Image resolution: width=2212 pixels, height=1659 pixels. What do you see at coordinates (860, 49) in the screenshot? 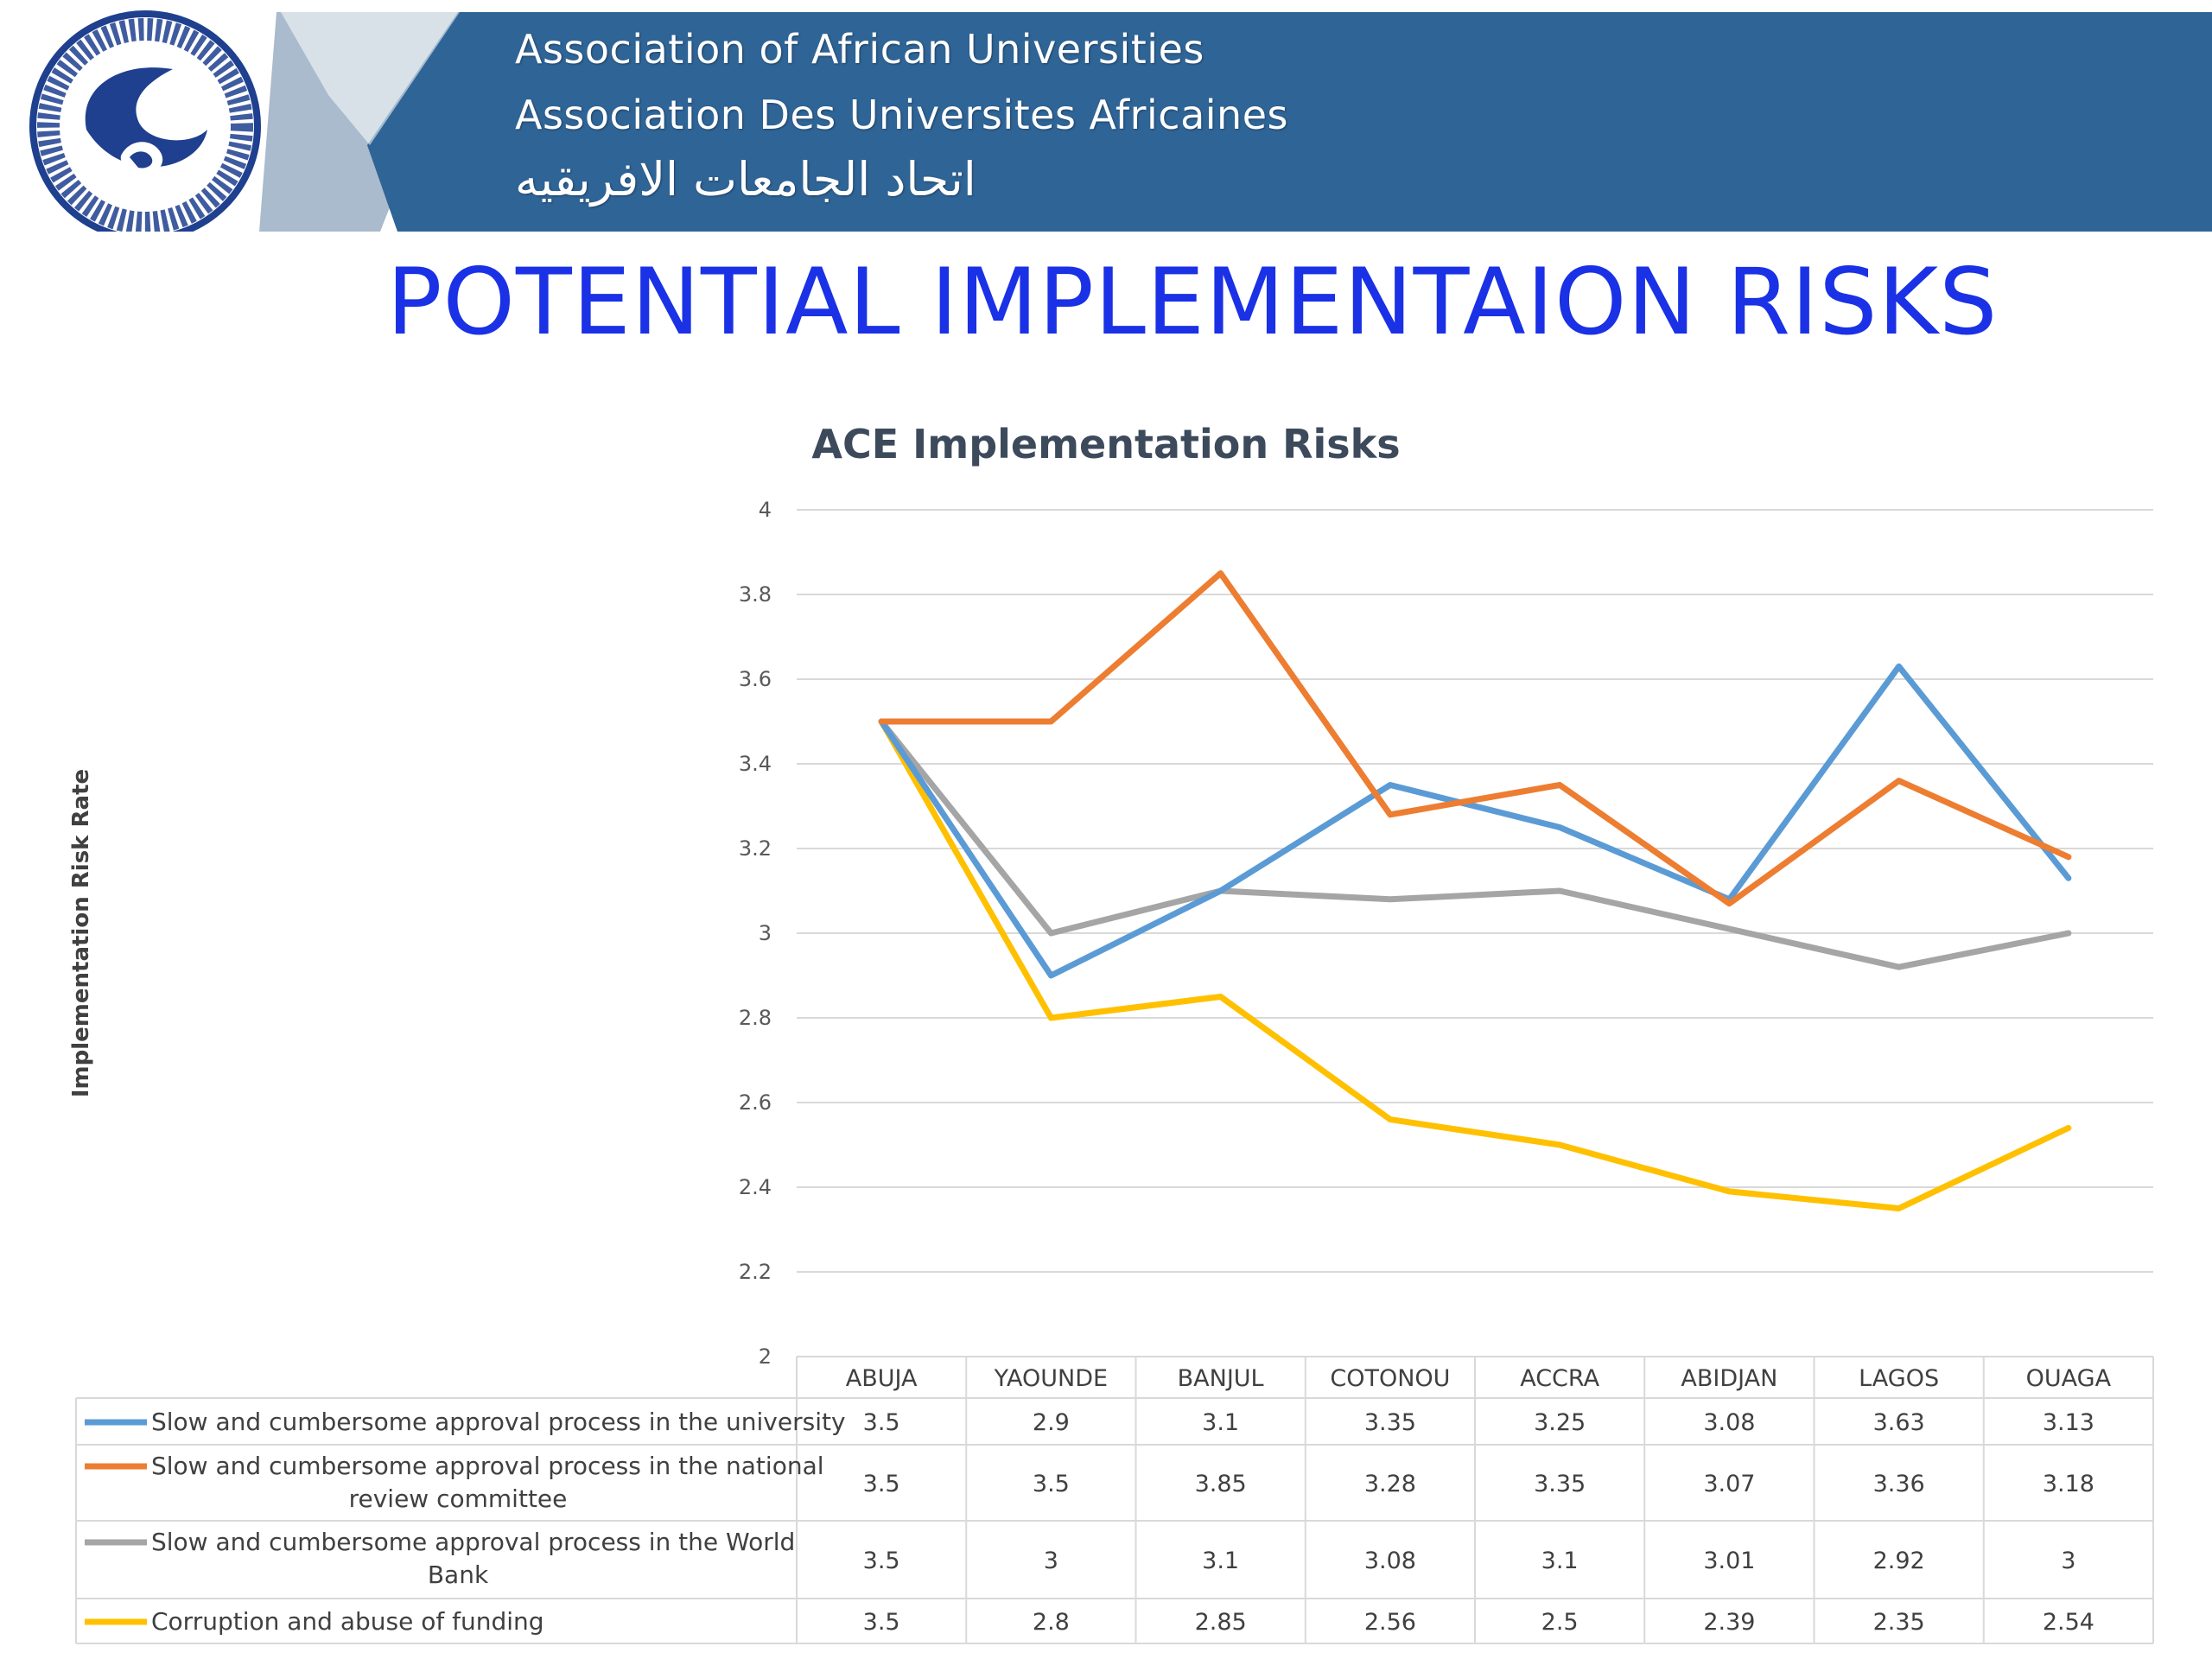
I see `association-name-english: Association of African Universities` at bounding box center [860, 49].